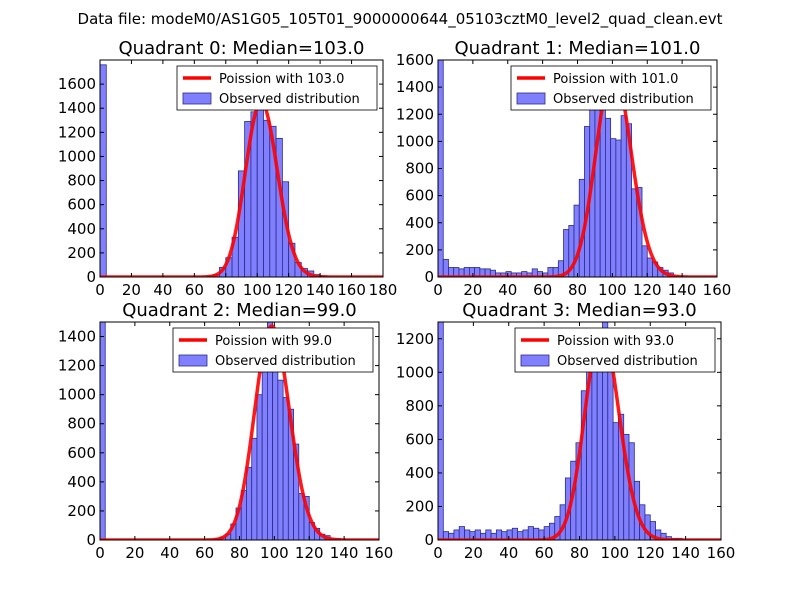 This screenshot has height=600, width=800. What do you see at coordinates (615, 341) in the screenshot?
I see `legend-label-poisson: Poission with 93.0` at bounding box center [615, 341].